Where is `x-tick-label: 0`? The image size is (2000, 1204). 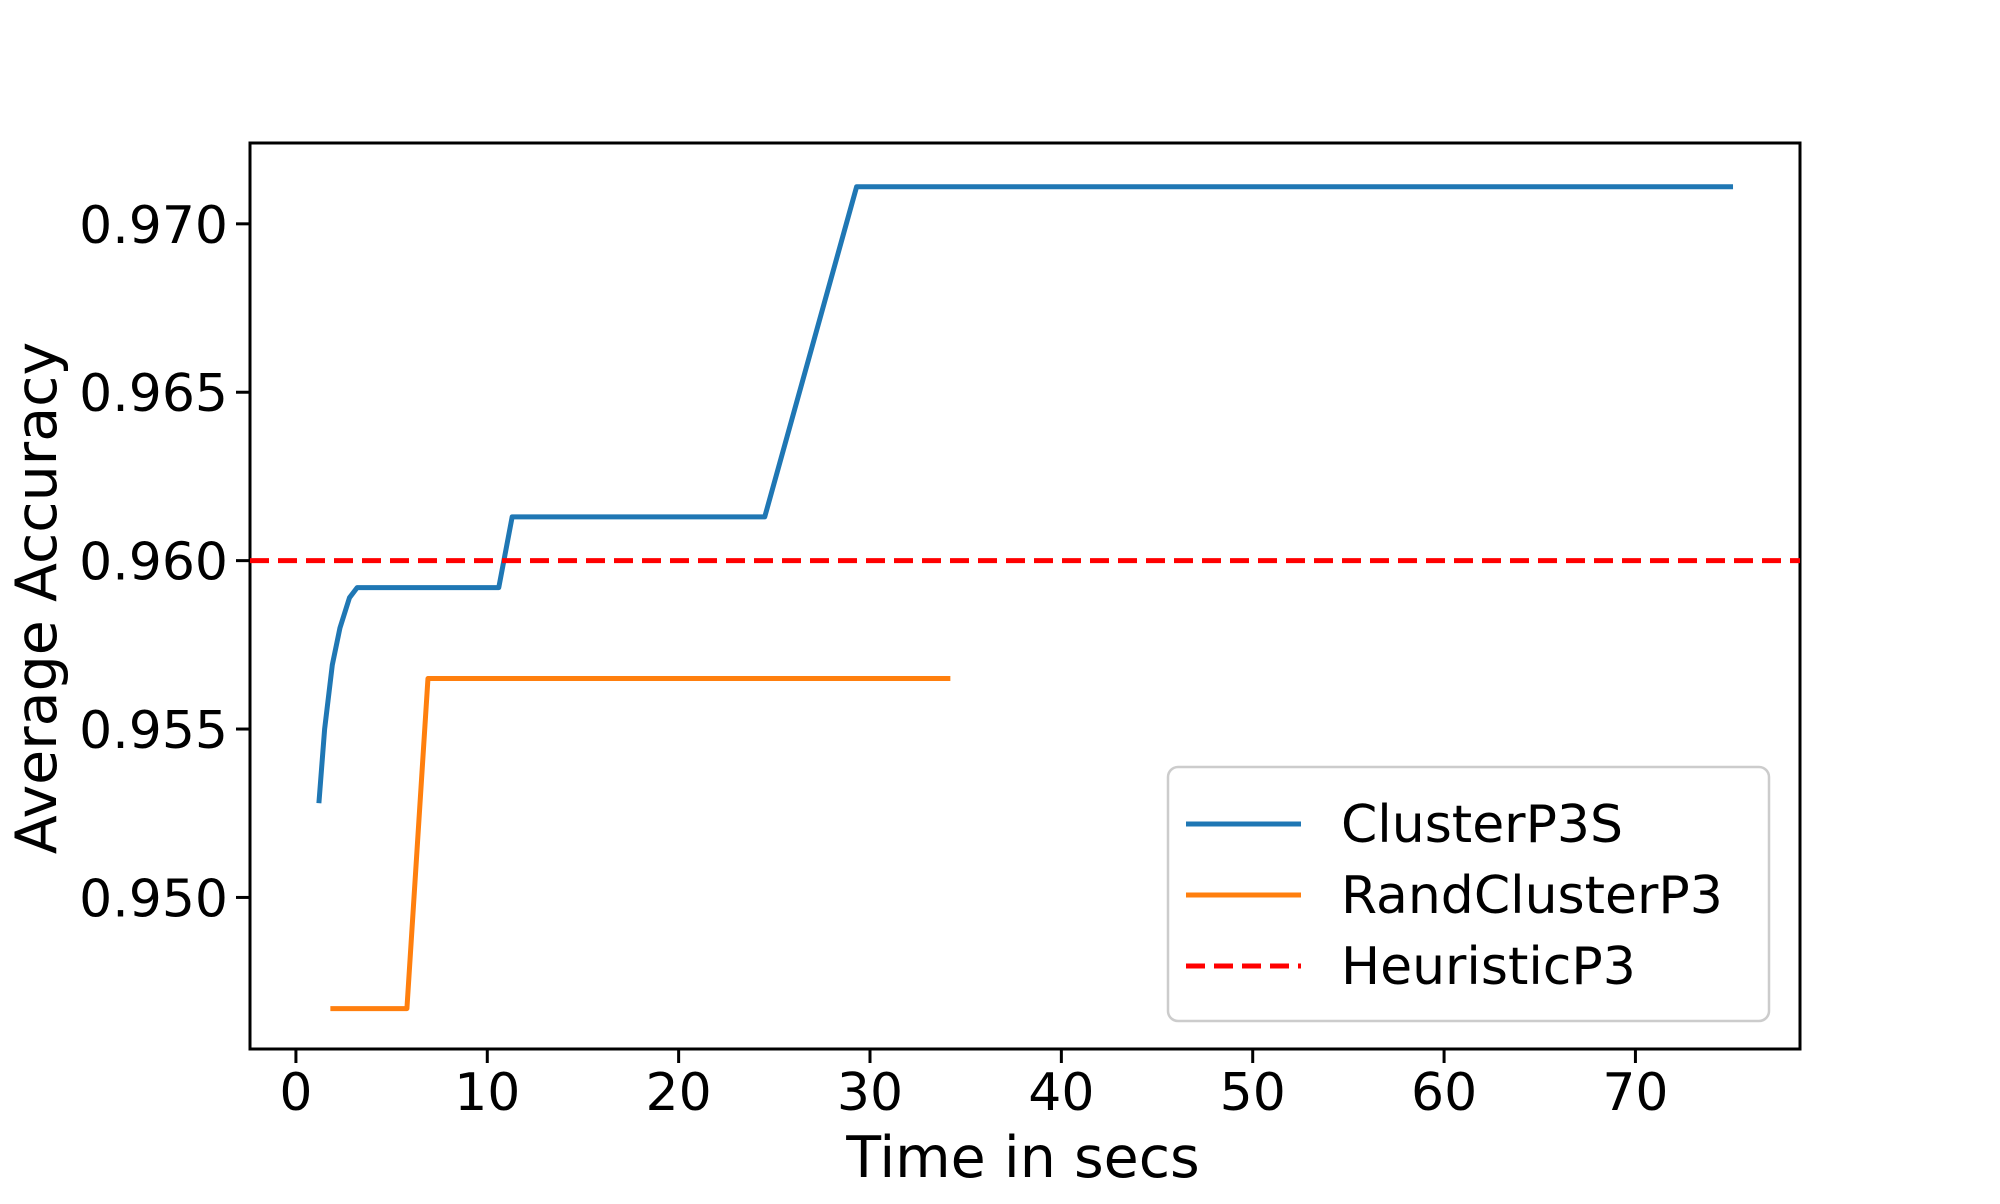 x-tick-label: 0 is located at coordinates (295, 1093).